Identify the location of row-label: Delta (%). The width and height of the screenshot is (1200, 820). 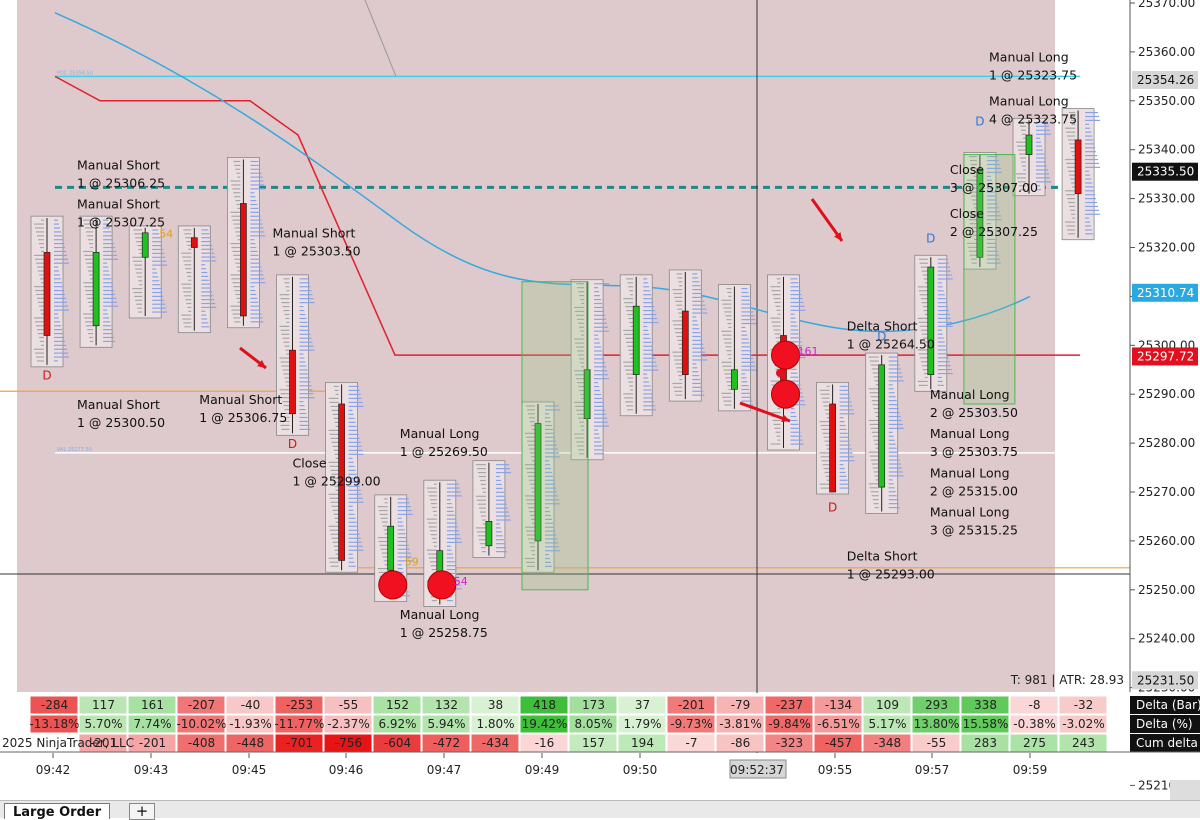
(1164, 724).